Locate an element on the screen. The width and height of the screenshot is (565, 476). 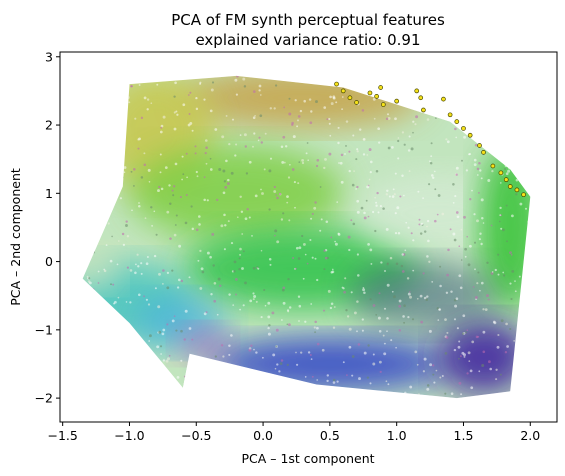
highlight-point is located at coordinates (506, 180).